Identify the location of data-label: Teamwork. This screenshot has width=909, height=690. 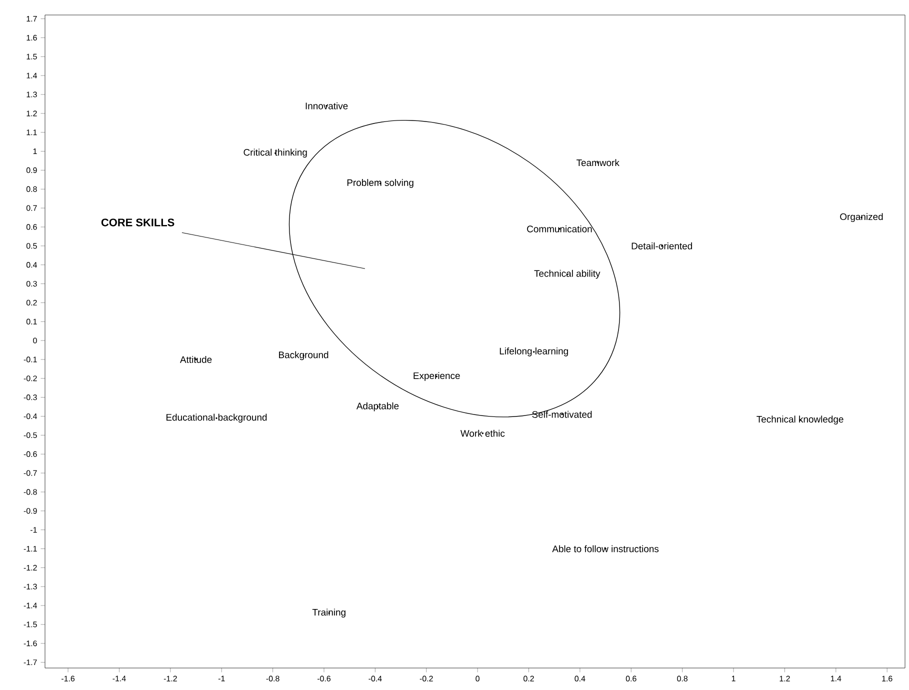
(598, 162).